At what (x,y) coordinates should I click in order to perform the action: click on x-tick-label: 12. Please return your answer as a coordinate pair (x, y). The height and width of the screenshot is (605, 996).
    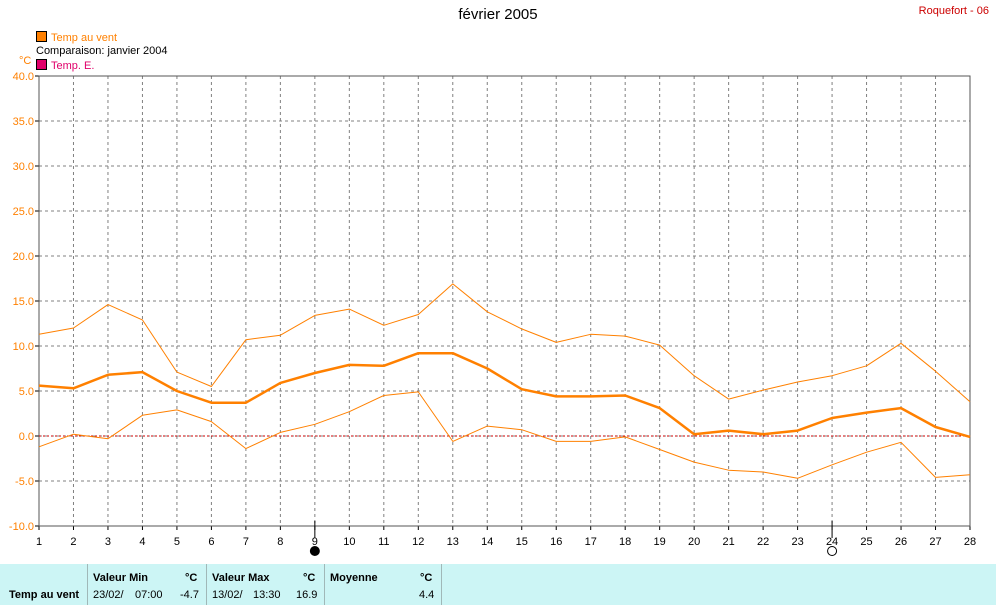
    Looking at the image, I should click on (418, 542).